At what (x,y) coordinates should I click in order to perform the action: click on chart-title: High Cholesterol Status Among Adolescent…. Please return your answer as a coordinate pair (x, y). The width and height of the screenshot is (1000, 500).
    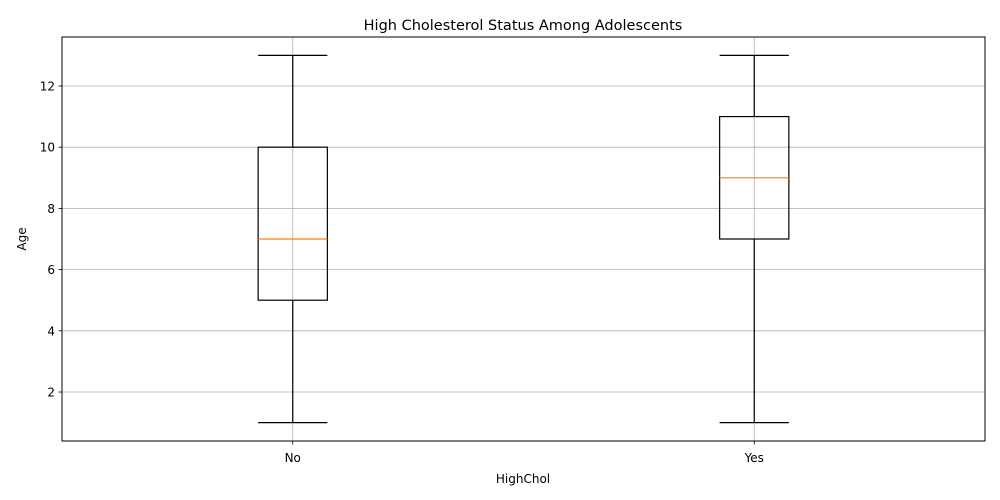
    Looking at the image, I should click on (523, 26).